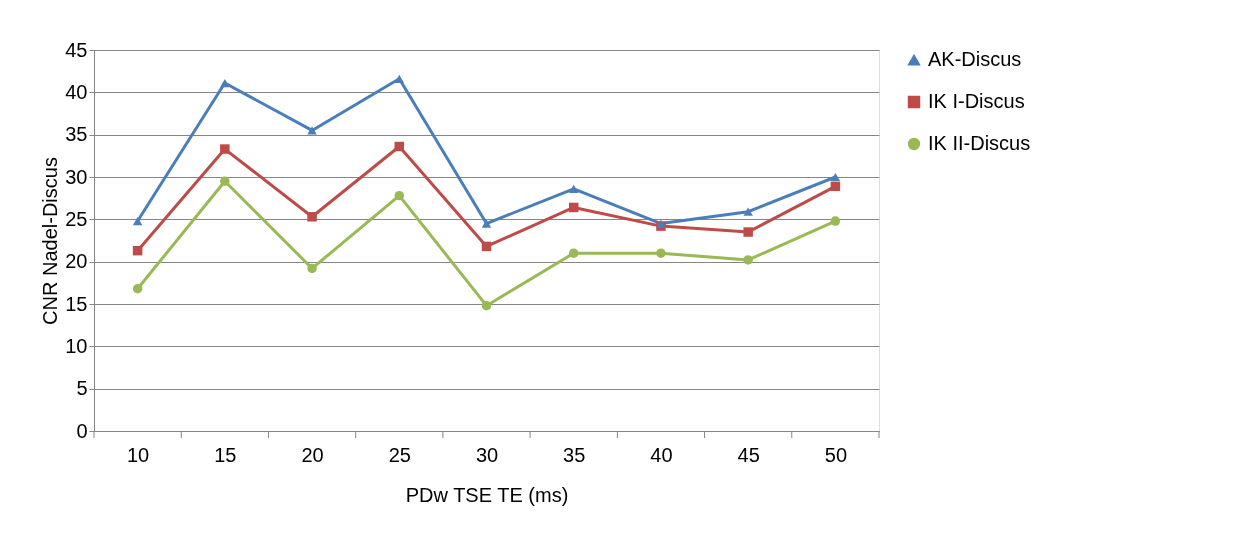 Image resolution: width=1247 pixels, height=559 pixels. I want to click on y-tick-label: 10, so click(76, 345).